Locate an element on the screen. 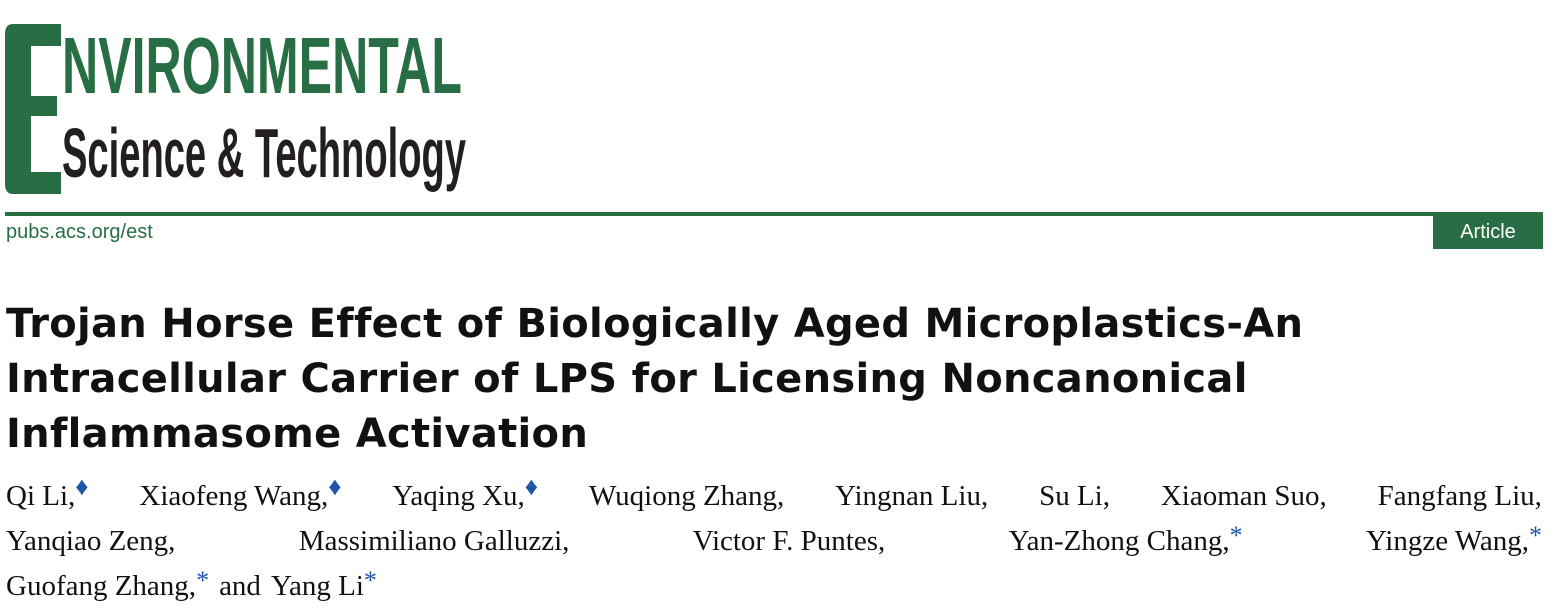  author-name-text: Victor F. Puntes, is located at coordinates (789, 541).